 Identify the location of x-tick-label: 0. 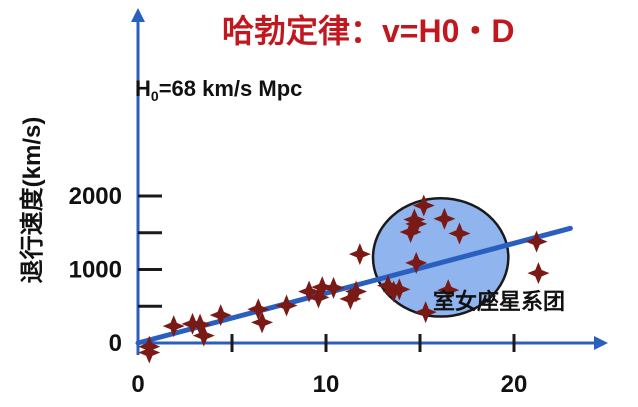
(137, 384).